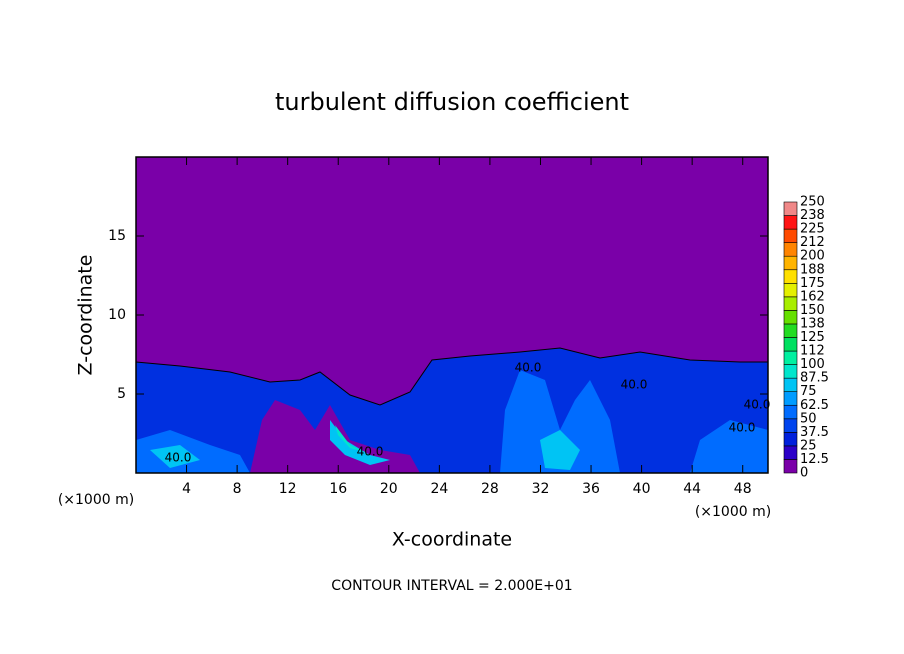  I want to click on x-tick-label: 12, so click(288, 489).